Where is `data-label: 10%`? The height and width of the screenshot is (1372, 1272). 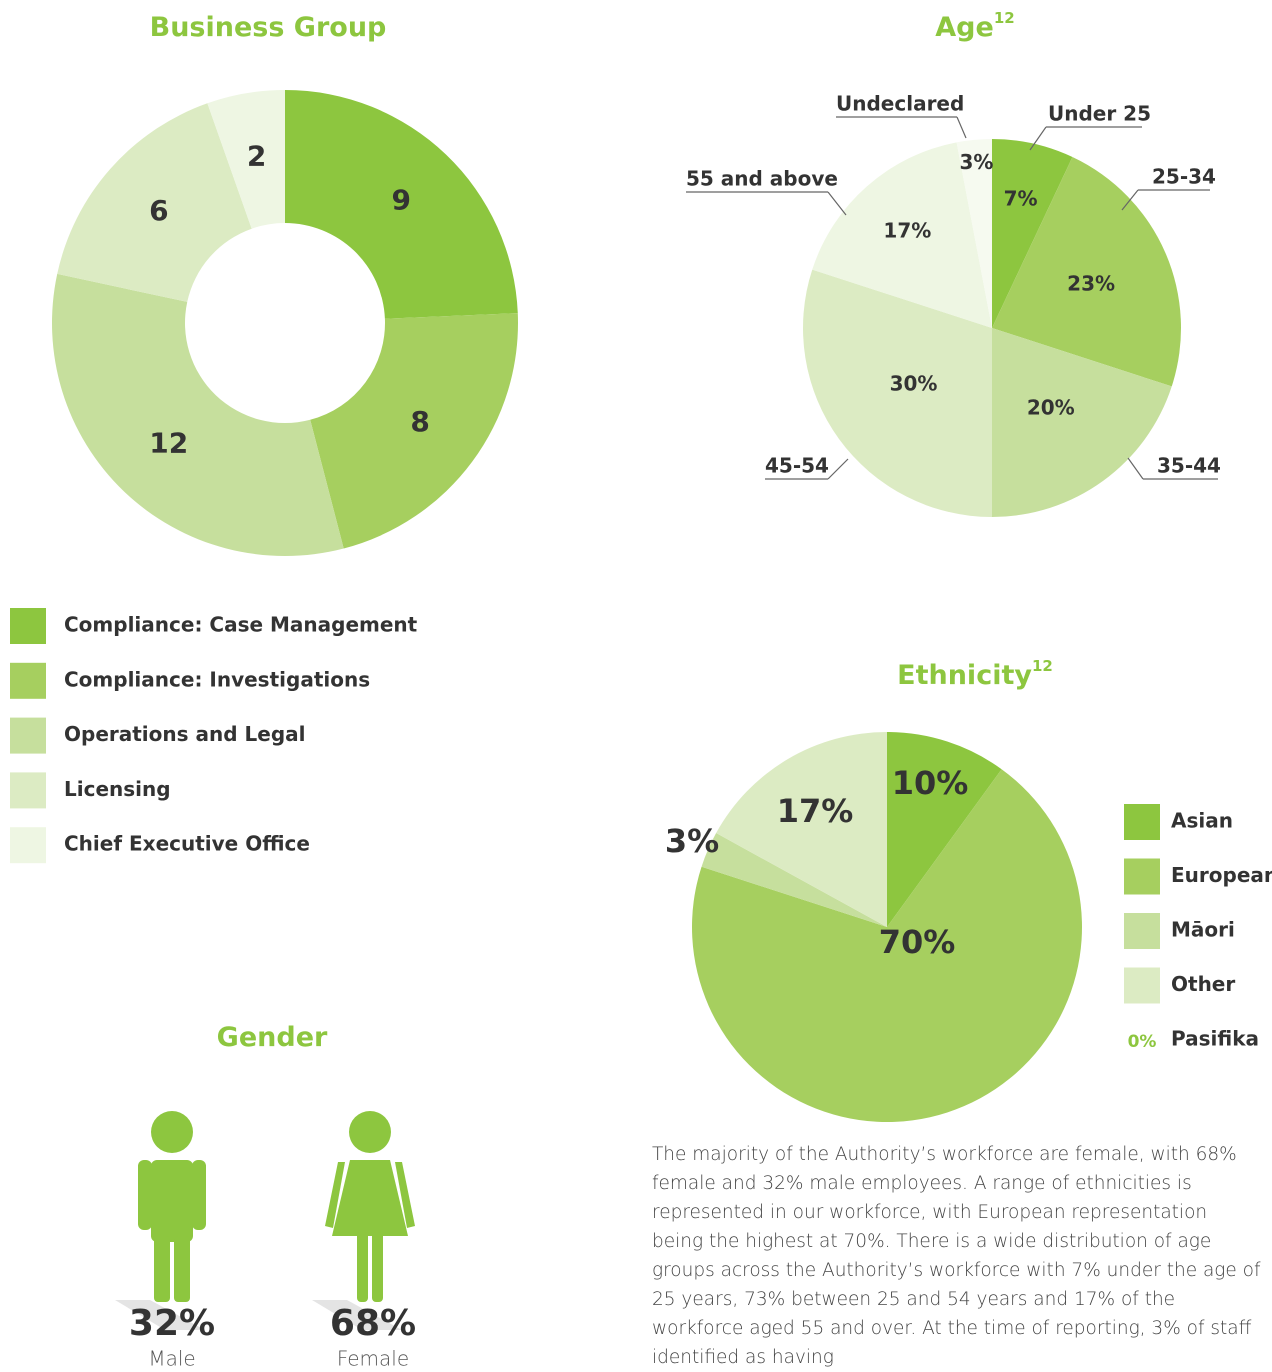 data-label: 10% is located at coordinates (930, 783).